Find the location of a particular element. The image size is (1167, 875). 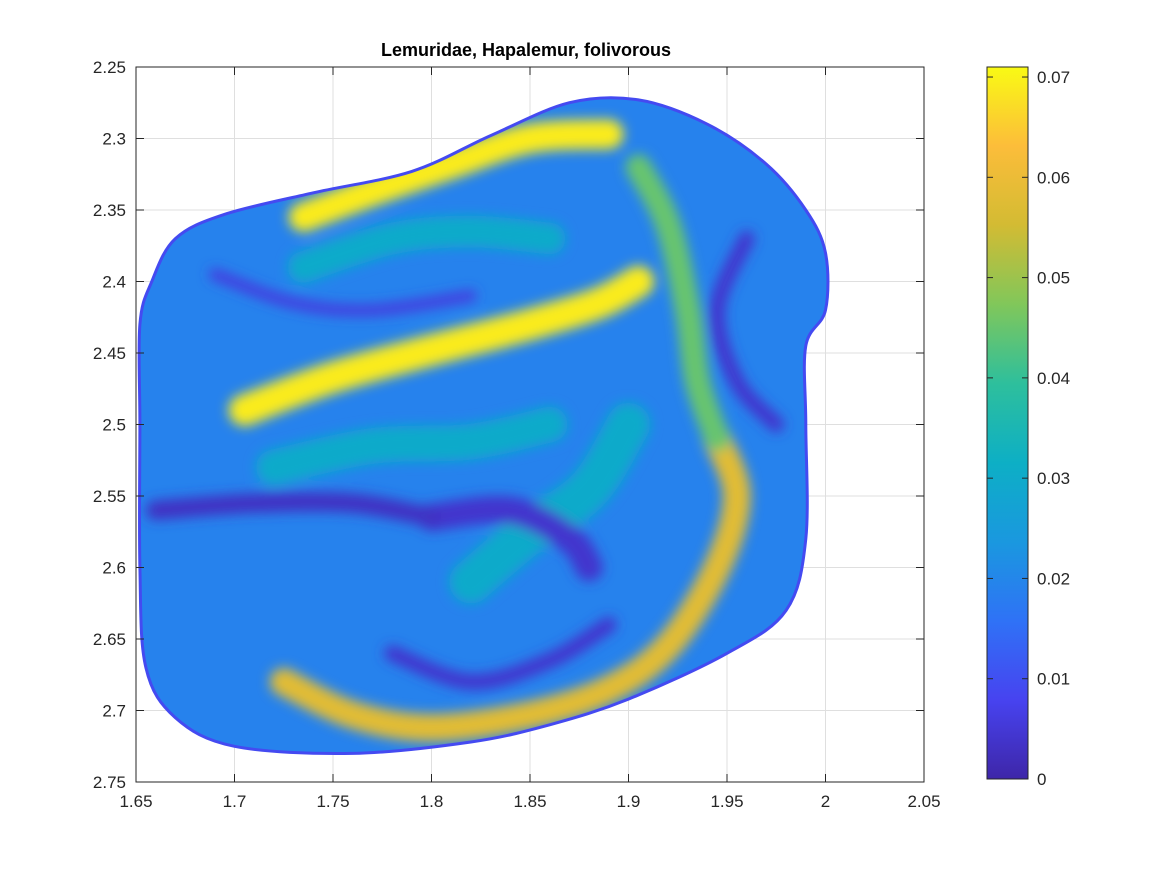

y-tick-label: 2.75 is located at coordinates (109, 782).